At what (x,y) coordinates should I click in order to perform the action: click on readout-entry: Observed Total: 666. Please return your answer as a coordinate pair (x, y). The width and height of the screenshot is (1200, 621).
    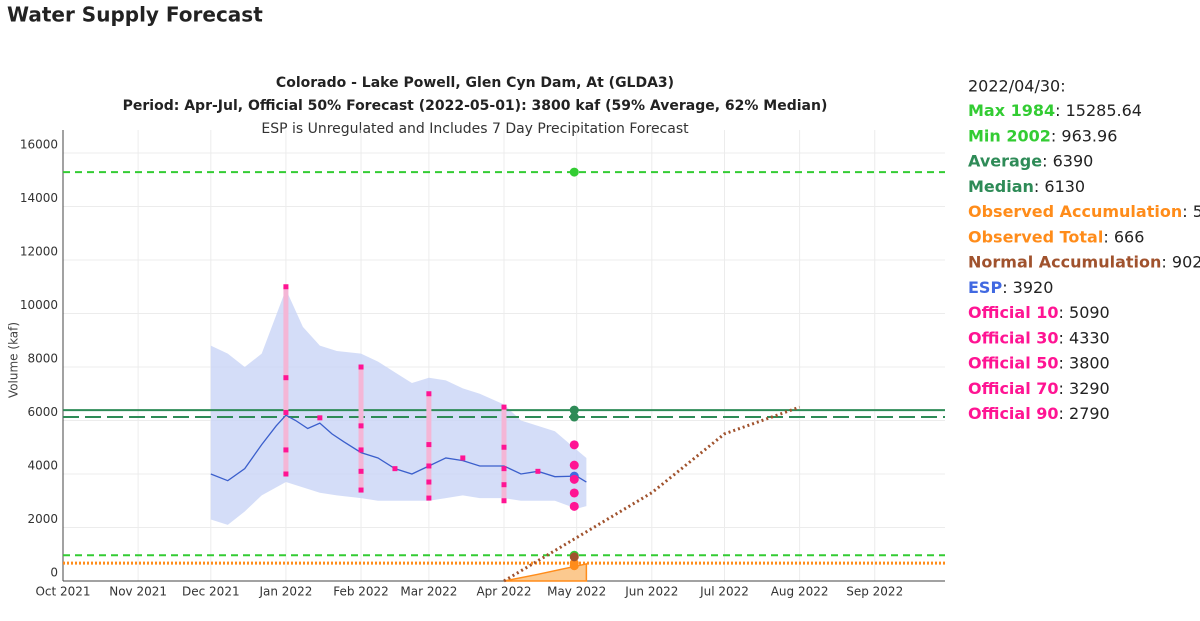
    Looking at the image, I should click on (1056, 236).